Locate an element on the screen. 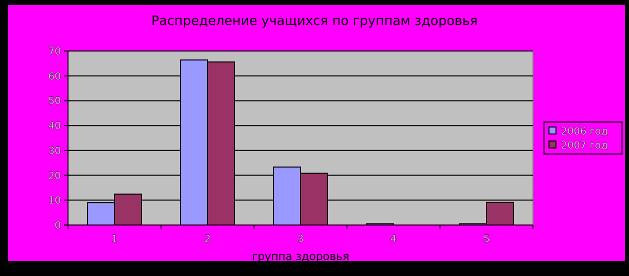 This screenshot has width=629, height=276. x-tick-label: 2 is located at coordinates (207, 239).